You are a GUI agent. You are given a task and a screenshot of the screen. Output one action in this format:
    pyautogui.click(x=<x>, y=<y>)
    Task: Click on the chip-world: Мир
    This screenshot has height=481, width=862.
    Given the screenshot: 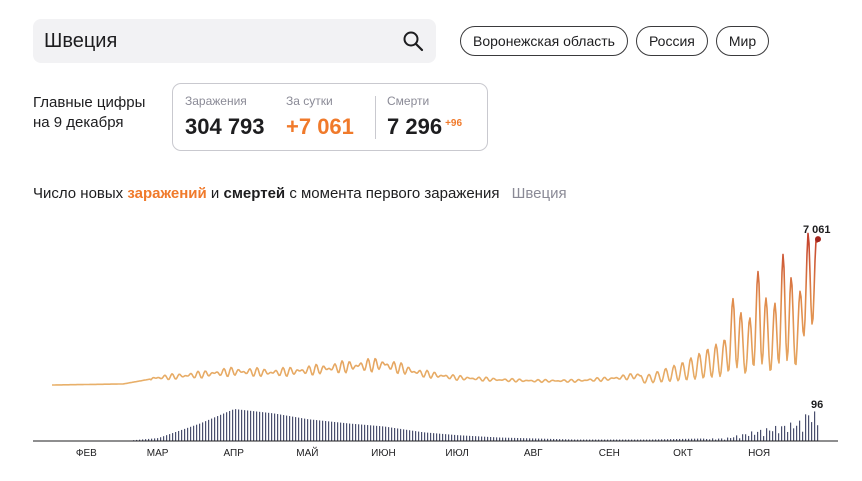 What is the action you would take?
    pyautogui.click(x=742, y=41)
    